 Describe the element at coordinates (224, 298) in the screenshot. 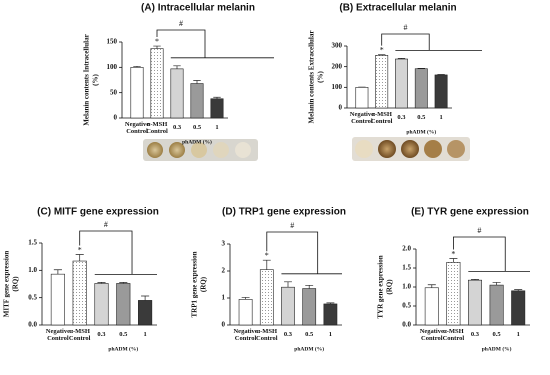

I see `y-tick-label: 1` at that location.